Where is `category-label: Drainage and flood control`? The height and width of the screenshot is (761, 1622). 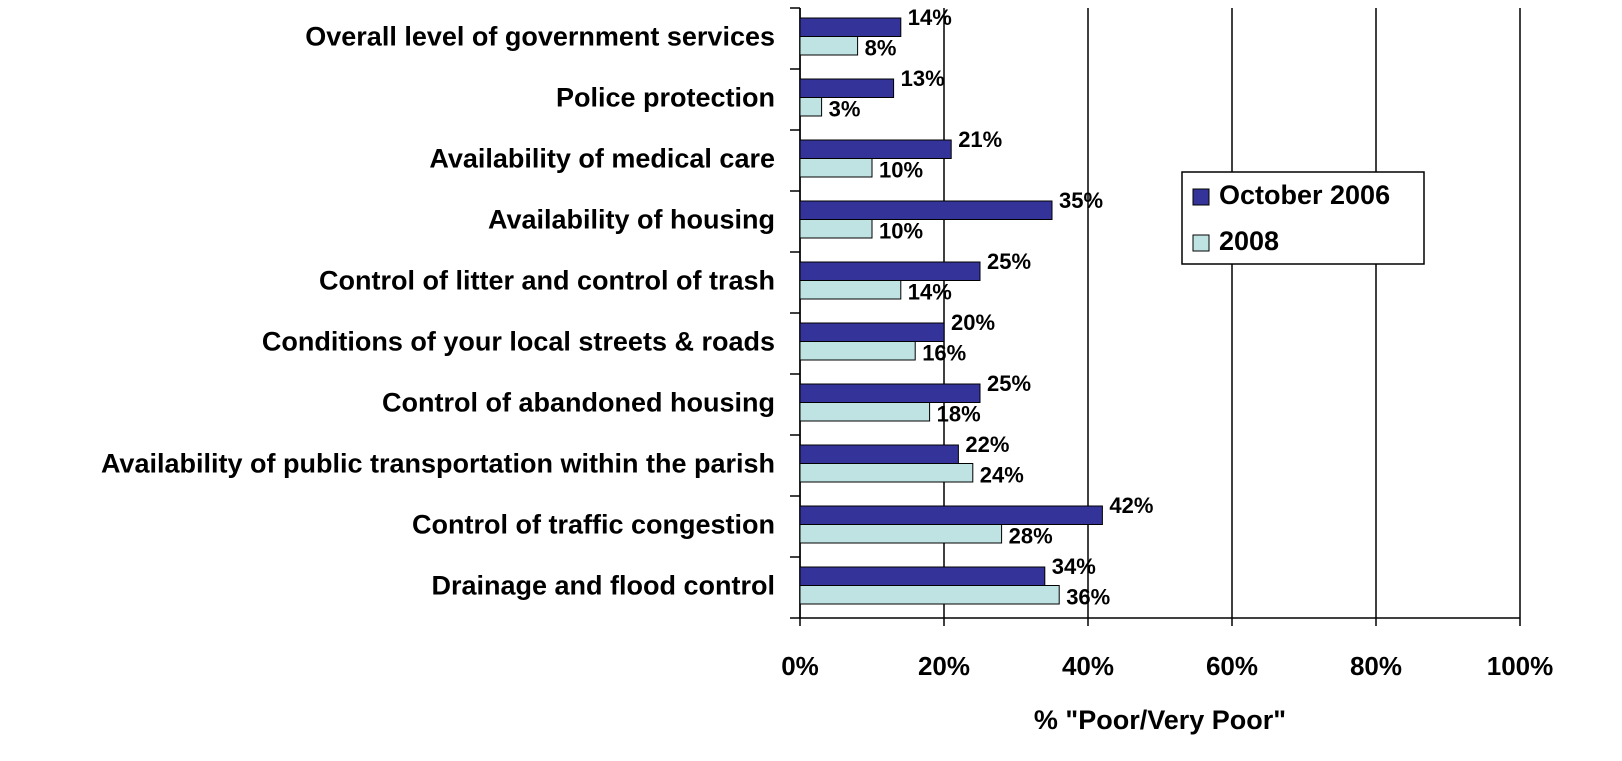 category-label: Drainage and flood control is located at coordinates (603, 586).